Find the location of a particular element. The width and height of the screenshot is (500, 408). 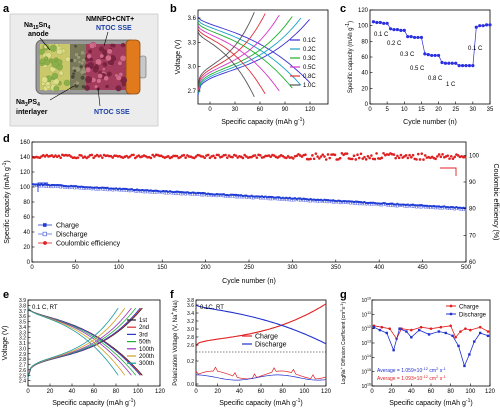

panel-d-right-ytick-label: 80 is located at coordinates (472, 210).